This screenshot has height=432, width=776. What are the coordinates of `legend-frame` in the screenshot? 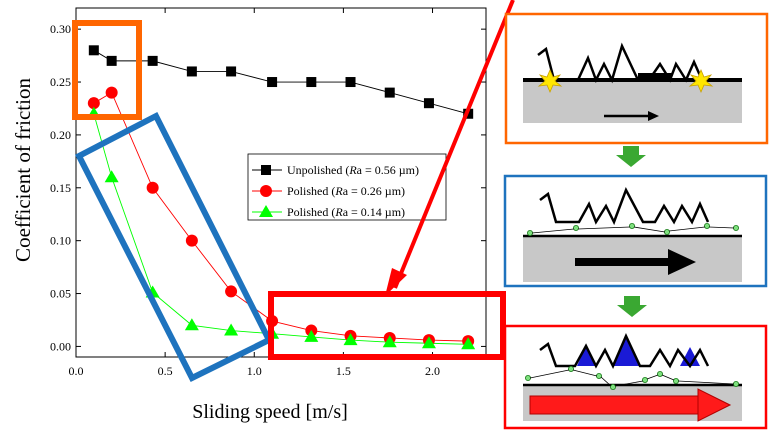 It's located at (347, 187).